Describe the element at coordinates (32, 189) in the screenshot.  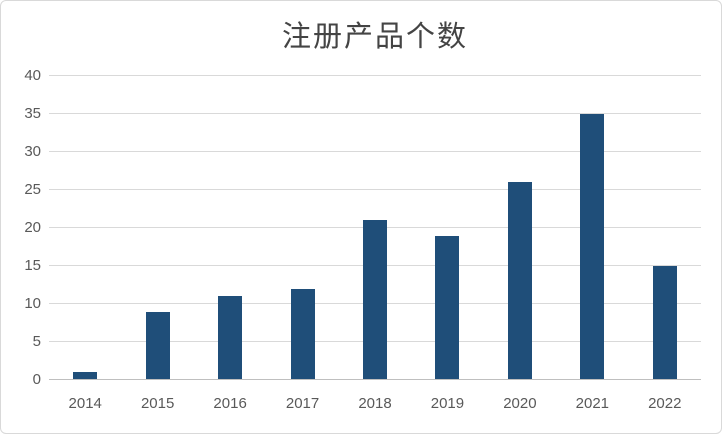
I see `y-tick-label-25: 25` at that location.